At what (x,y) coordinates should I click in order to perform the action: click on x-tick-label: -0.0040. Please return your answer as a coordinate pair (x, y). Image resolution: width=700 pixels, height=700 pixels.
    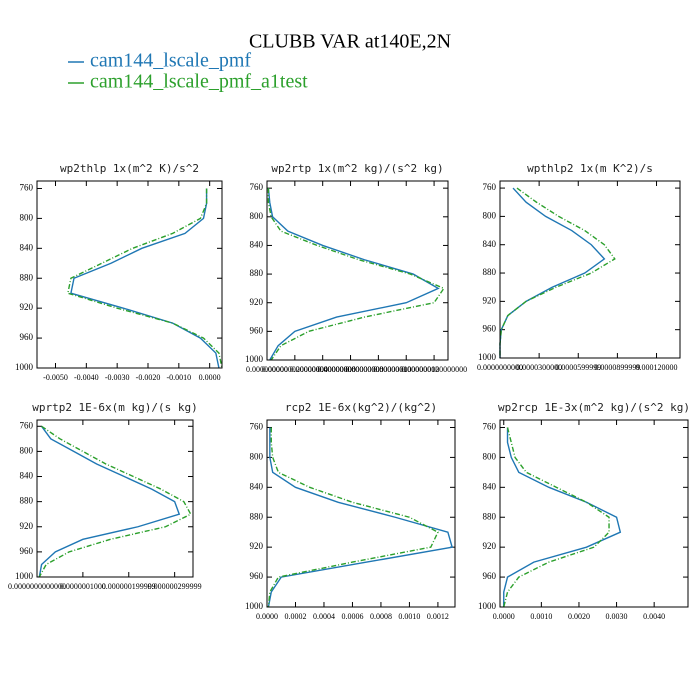
    Looking at the image, I should click on (86, 377).